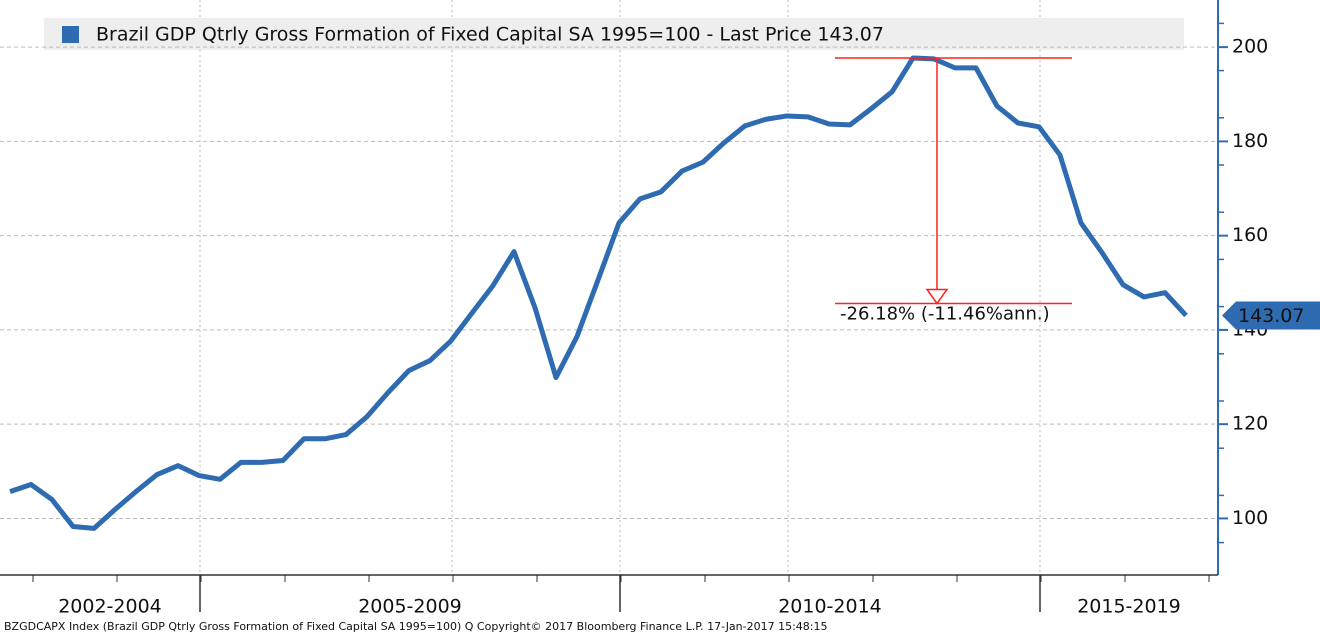  I want to click on last-price-label: 143.07, so click(1271, 316).